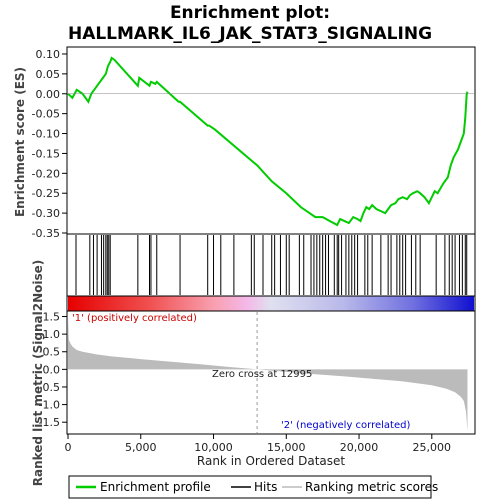  Describe the element at coordinates (250, 13) in the screenshot. I see `chart-title-line1: Enrichment plot:` at that location.